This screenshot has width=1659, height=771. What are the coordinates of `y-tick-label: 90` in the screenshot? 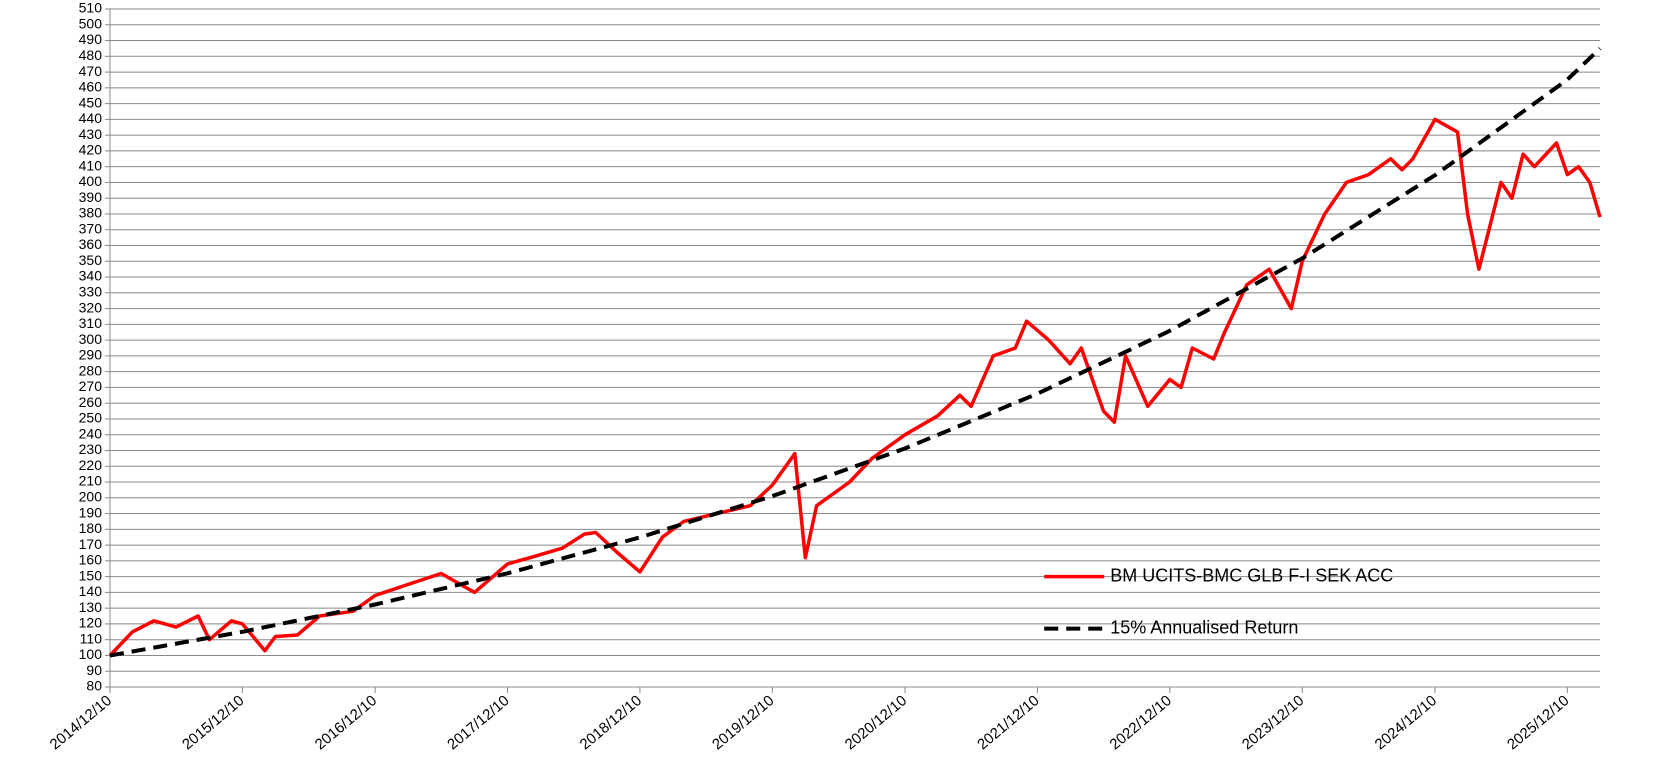 It's located at (94, 670).